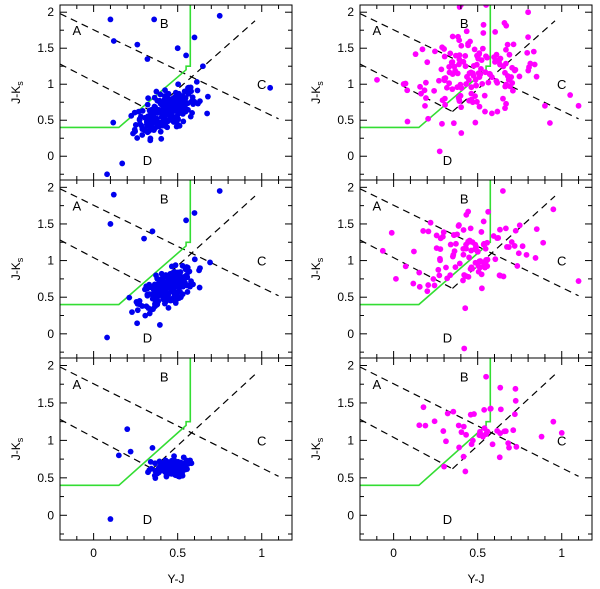  I want to click on green-boundary-line, so click(126, 67).